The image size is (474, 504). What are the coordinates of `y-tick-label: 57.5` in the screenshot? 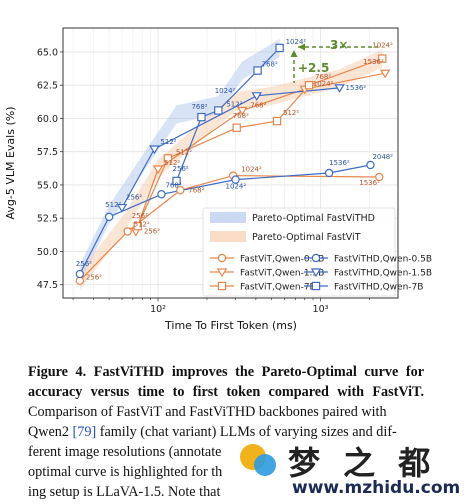 It's located at (47, 152).